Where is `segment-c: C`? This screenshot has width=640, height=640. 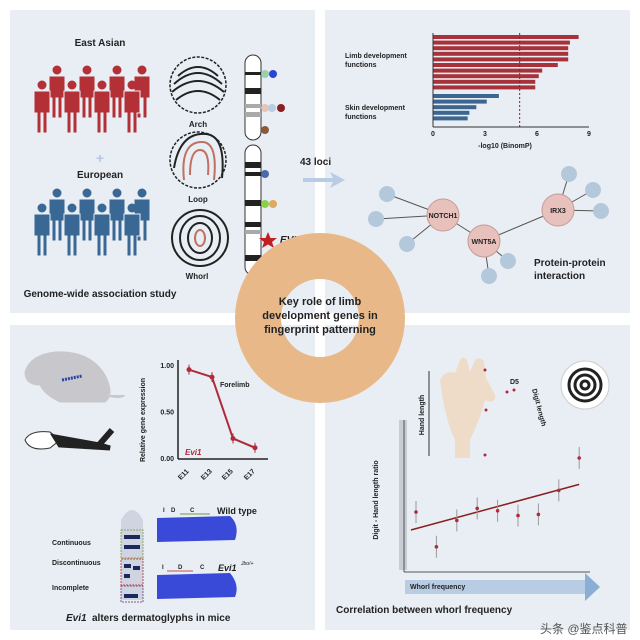 segment-c: C is located at coordinates (192, 511).